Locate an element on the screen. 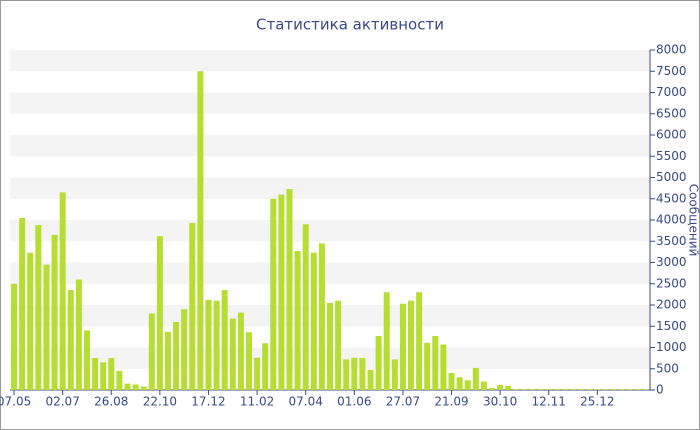 The width and height of the screenshot is (700, 430). y-tick-label: 3500 is located at coordinates (671, 241).